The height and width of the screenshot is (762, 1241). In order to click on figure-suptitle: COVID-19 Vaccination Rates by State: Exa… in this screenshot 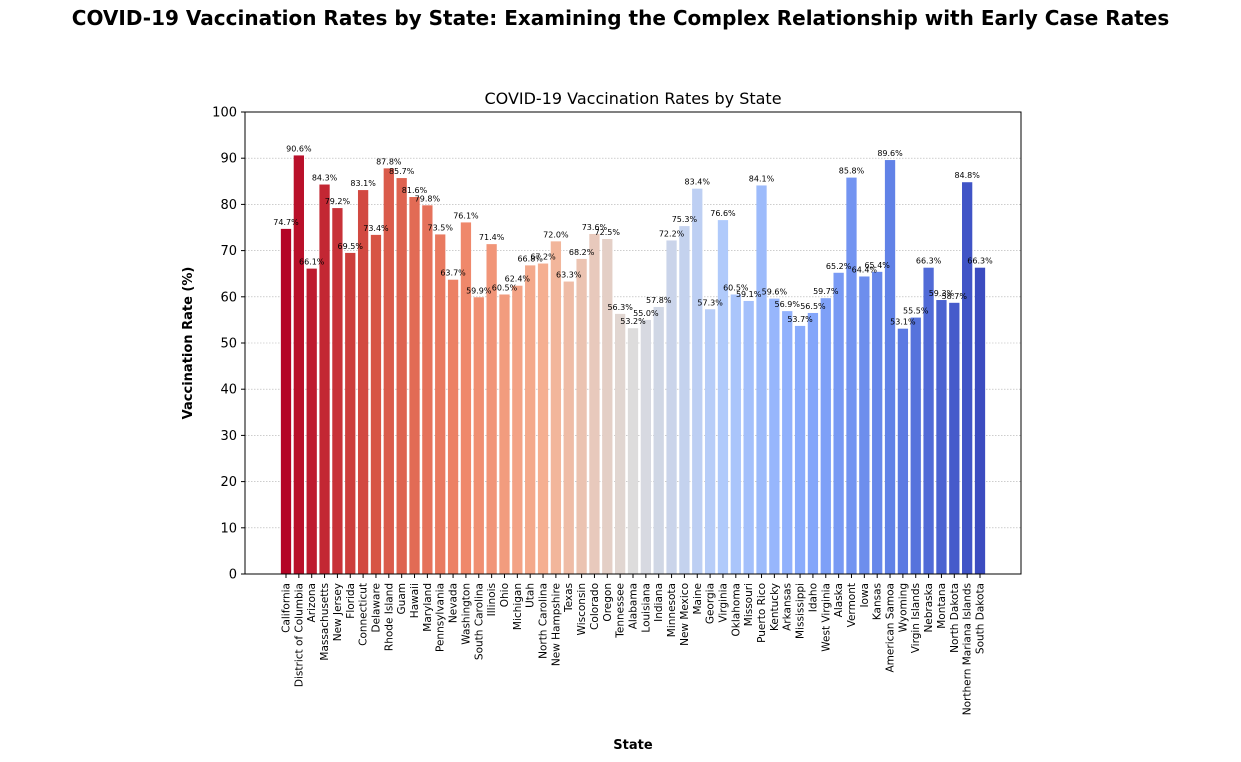, I will do `click(620, 18)`.